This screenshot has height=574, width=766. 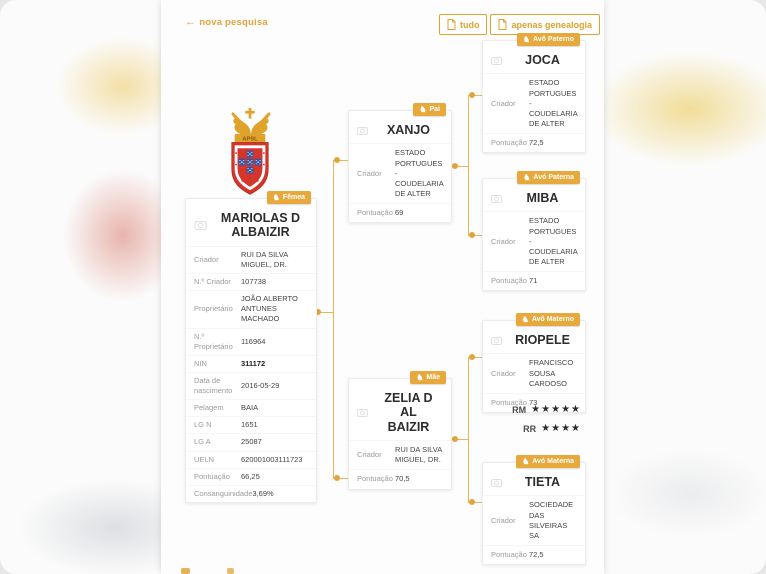 I want to click on field-row: Pelagem BAIA, so click(x=251, y=407).